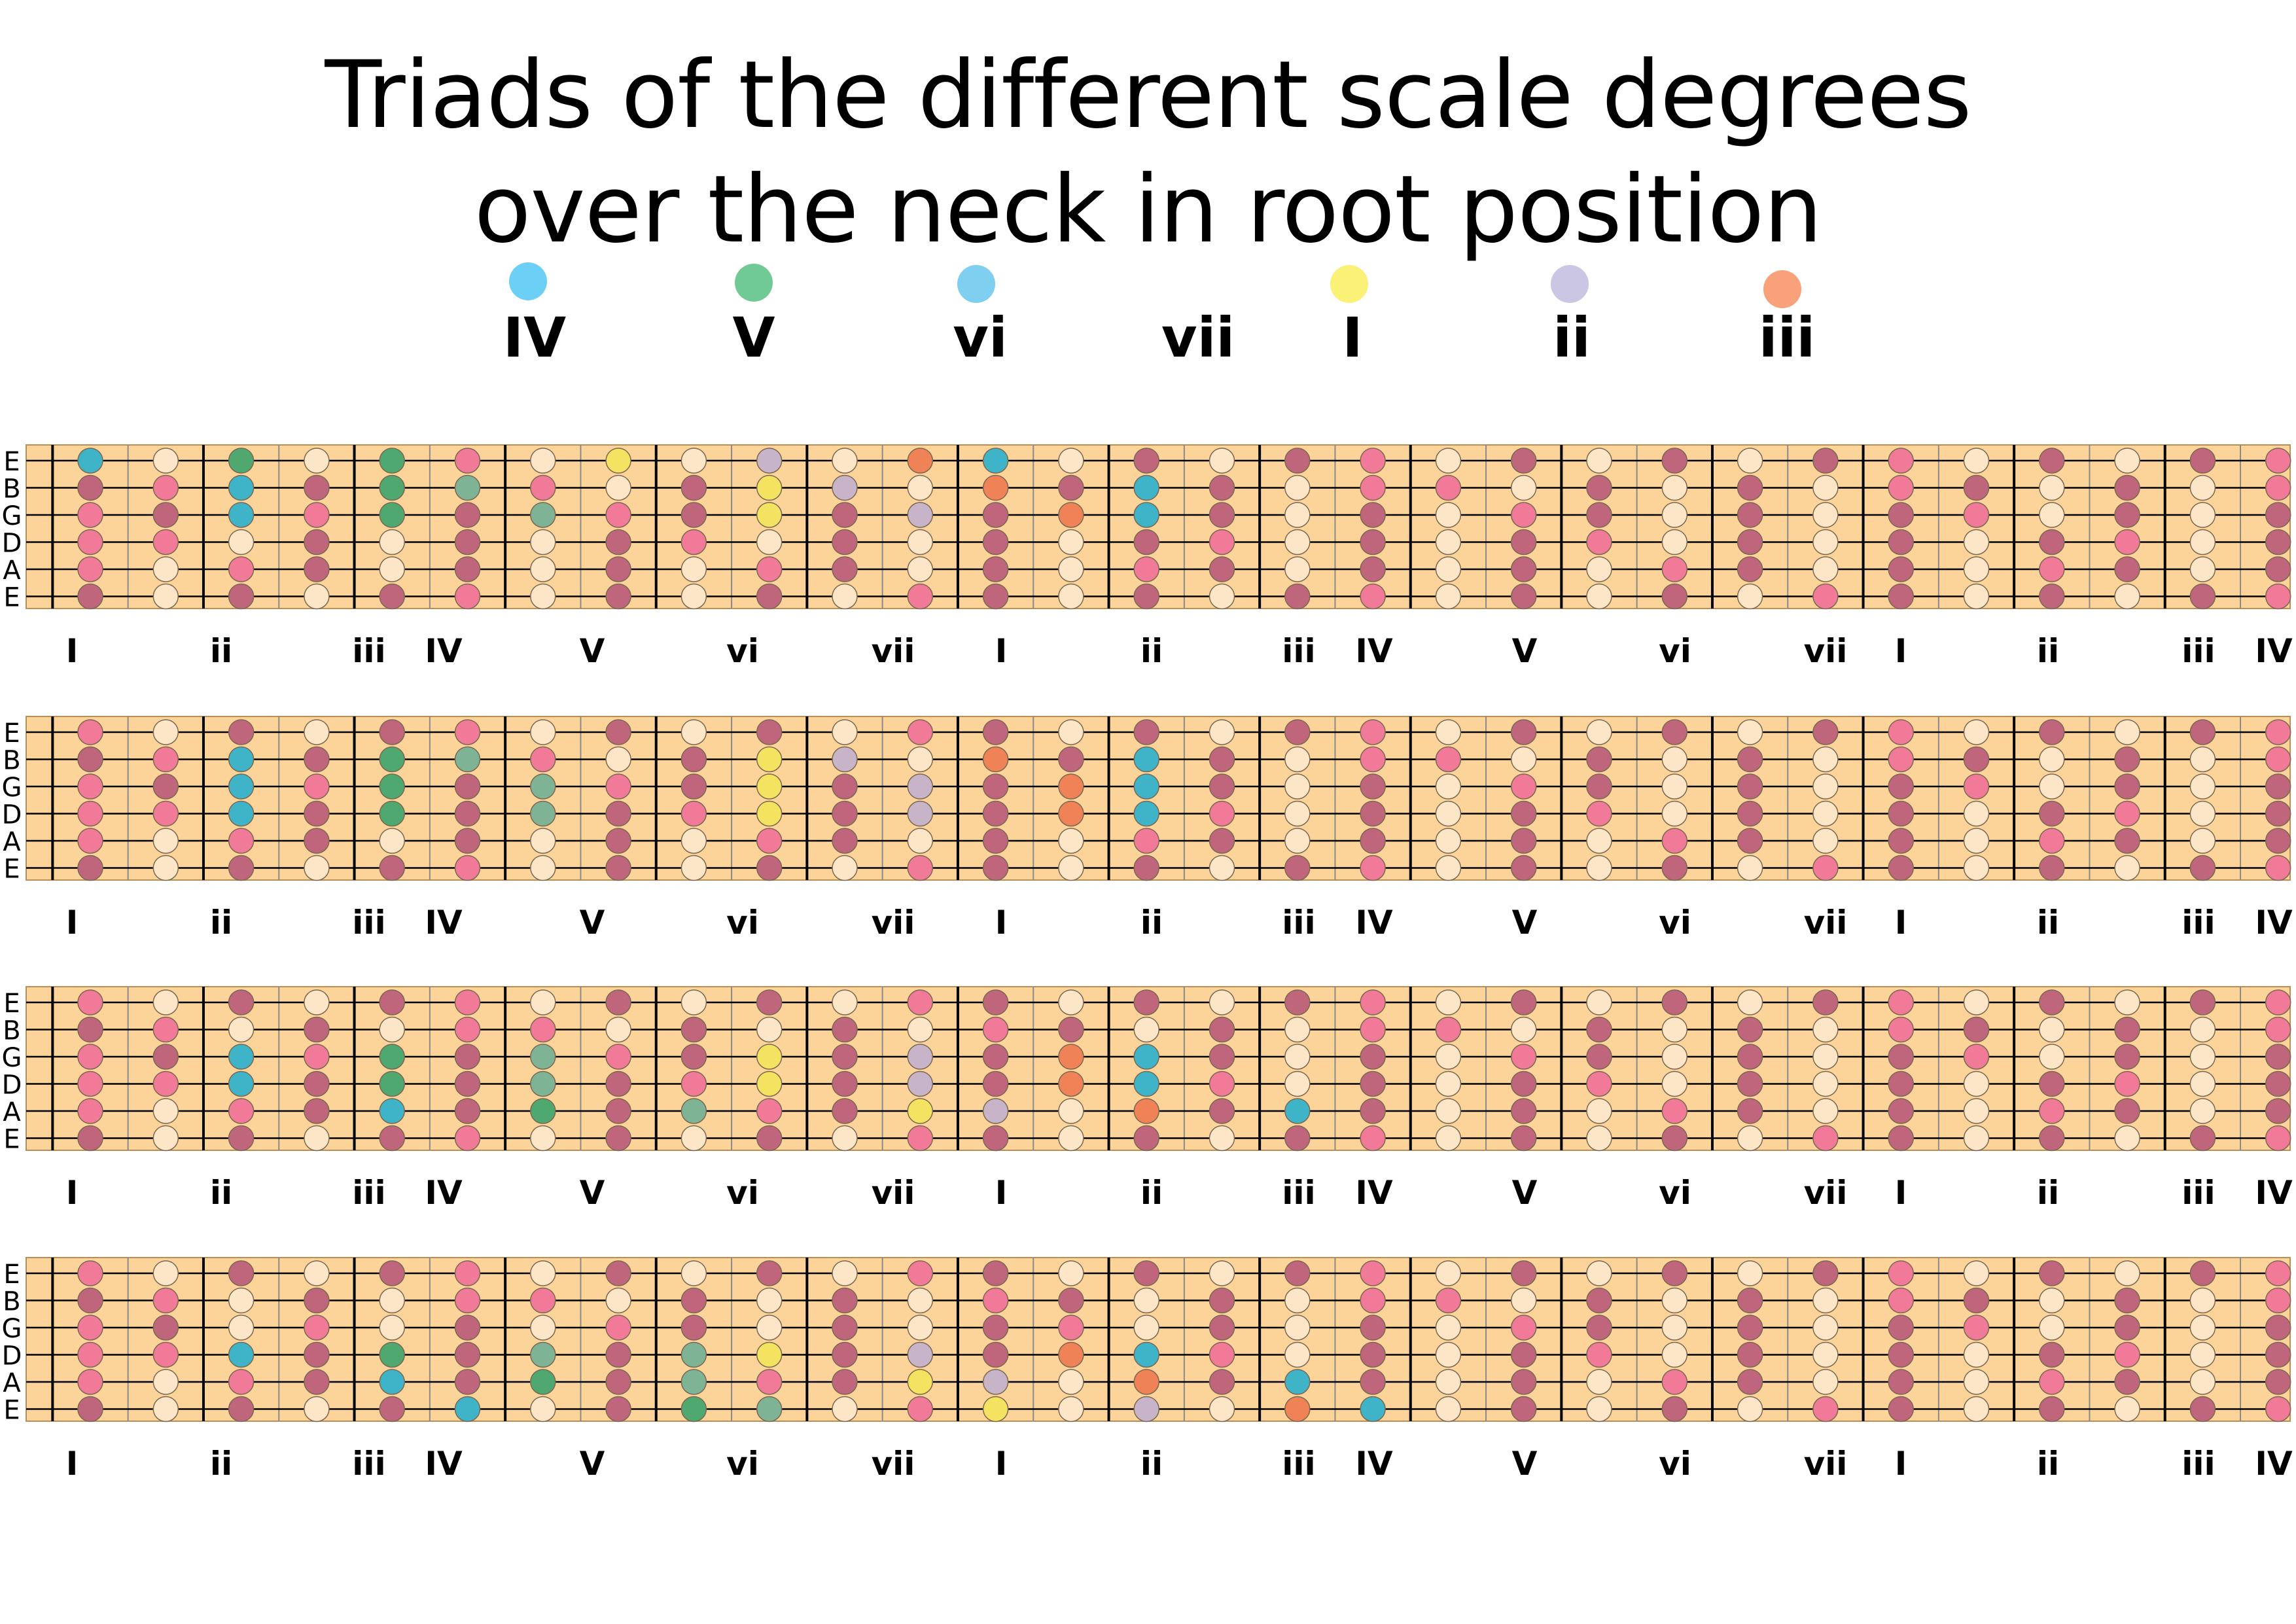  Describe the element at coordinates (444, 651) in the screenshot. I see `degree-label: IV` at that location.